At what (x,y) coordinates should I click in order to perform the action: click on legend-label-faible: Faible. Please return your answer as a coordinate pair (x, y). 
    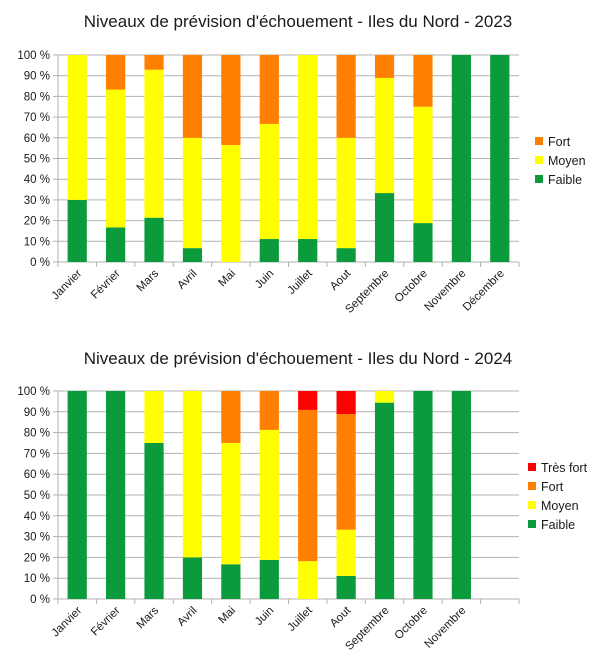
    Looking at the image, I should click on (565, 180).